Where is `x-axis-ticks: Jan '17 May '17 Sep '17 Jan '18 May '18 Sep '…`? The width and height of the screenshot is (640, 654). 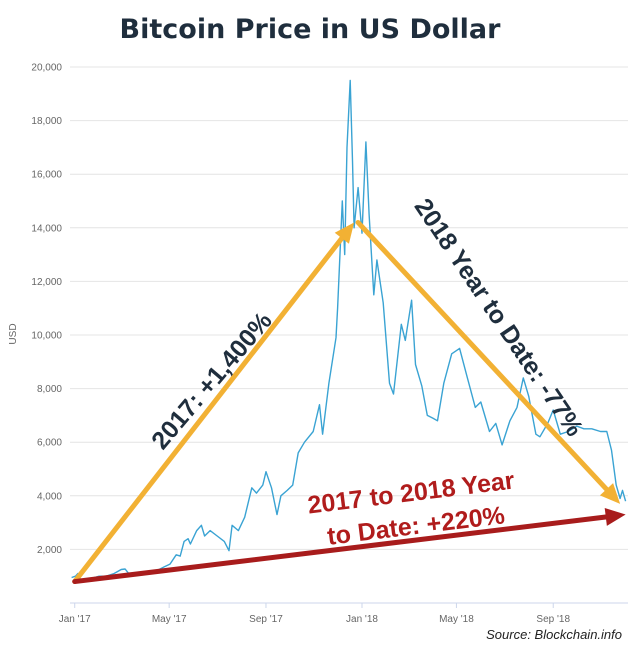 x-axis-ticks: Jan '17 May '17 Sep '17 Jan '18 May '18 Sep '… is located at coordinates (314, 614).